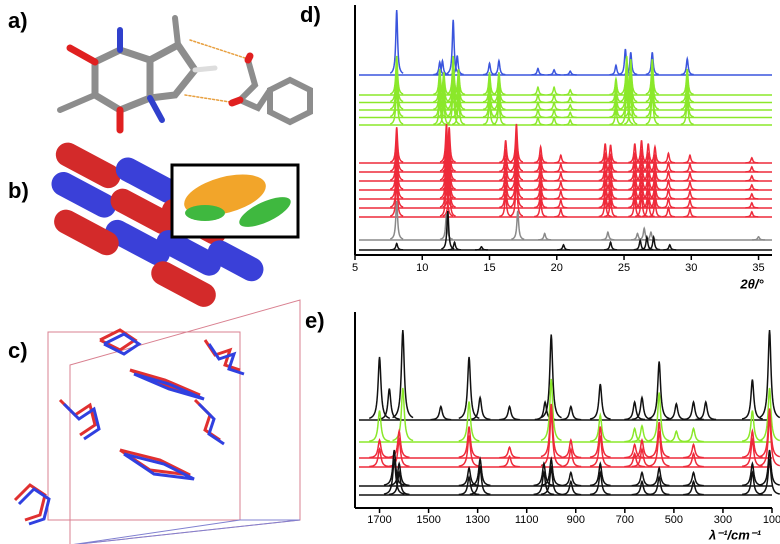 The width and height of the screenshot is (780, 544). Describe the element at coordinates (315, 320) in the screenshot. I see `panel-label: e)` at that location.